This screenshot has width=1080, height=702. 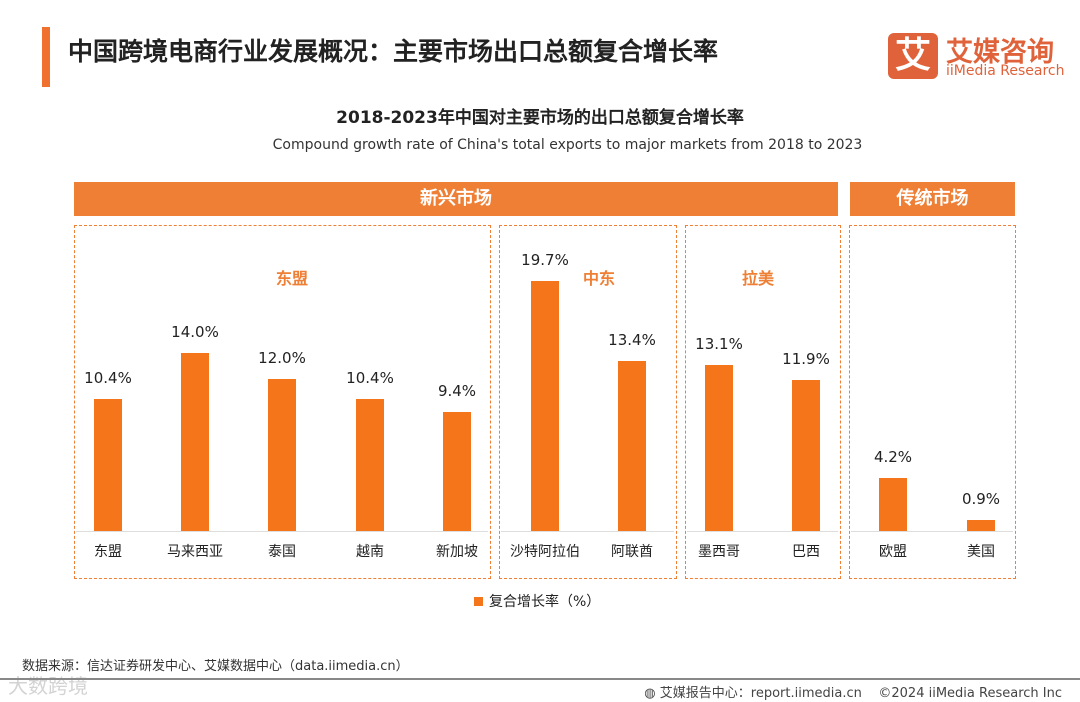 What do you see at coordinates (760, 693) in the screenshot?
I see `report-link: 艾媒报告中心：report.iimedia.cn` at bounding box center [760, 693].